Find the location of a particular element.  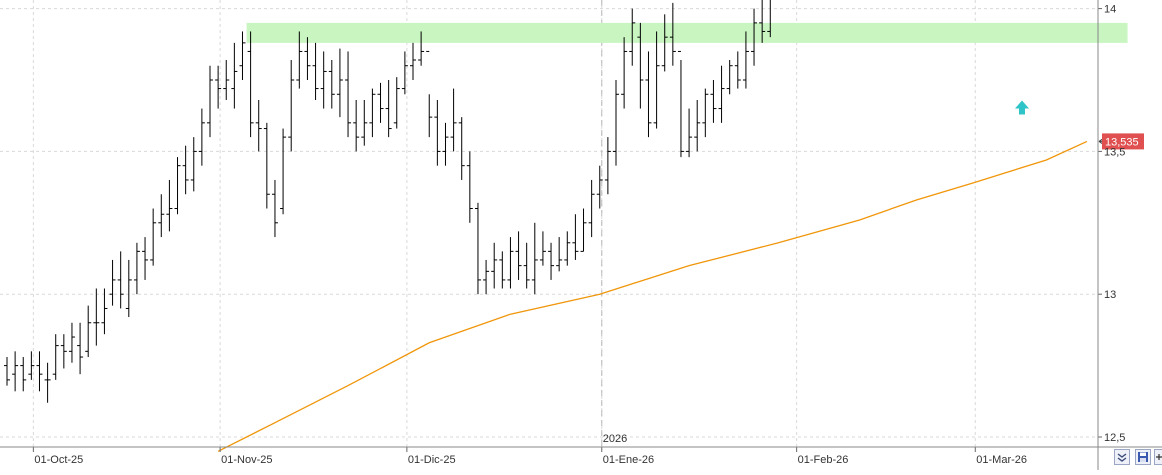

add-icon is located at coordinates (1159, 457).